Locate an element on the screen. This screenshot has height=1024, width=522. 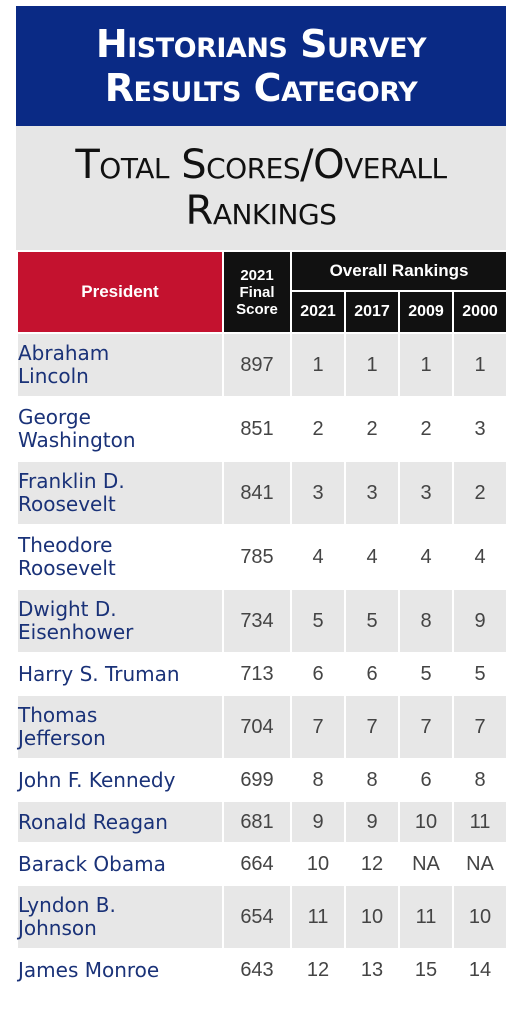
title-line-2: Results Category is located at coordinates (261, 88).